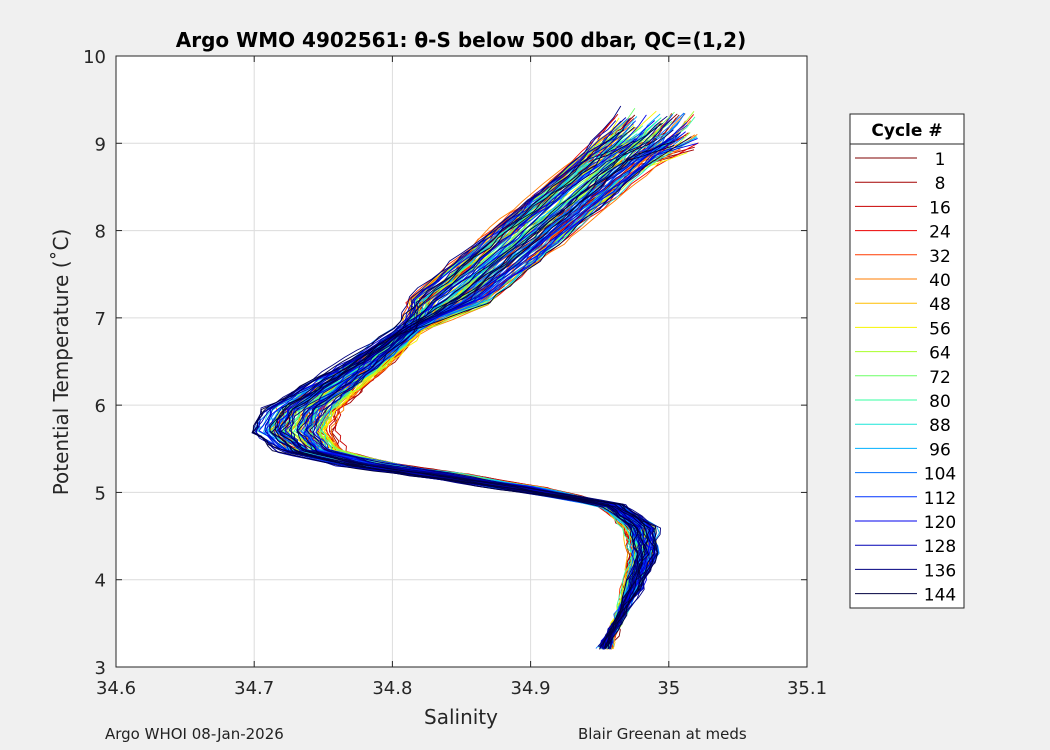 The height and width of the screenshot is (750, 1050). What do you see at coordinates (940, 571) in the screenshot?
I see `legend-entry-label: 136` at bounding box center [940, 571].